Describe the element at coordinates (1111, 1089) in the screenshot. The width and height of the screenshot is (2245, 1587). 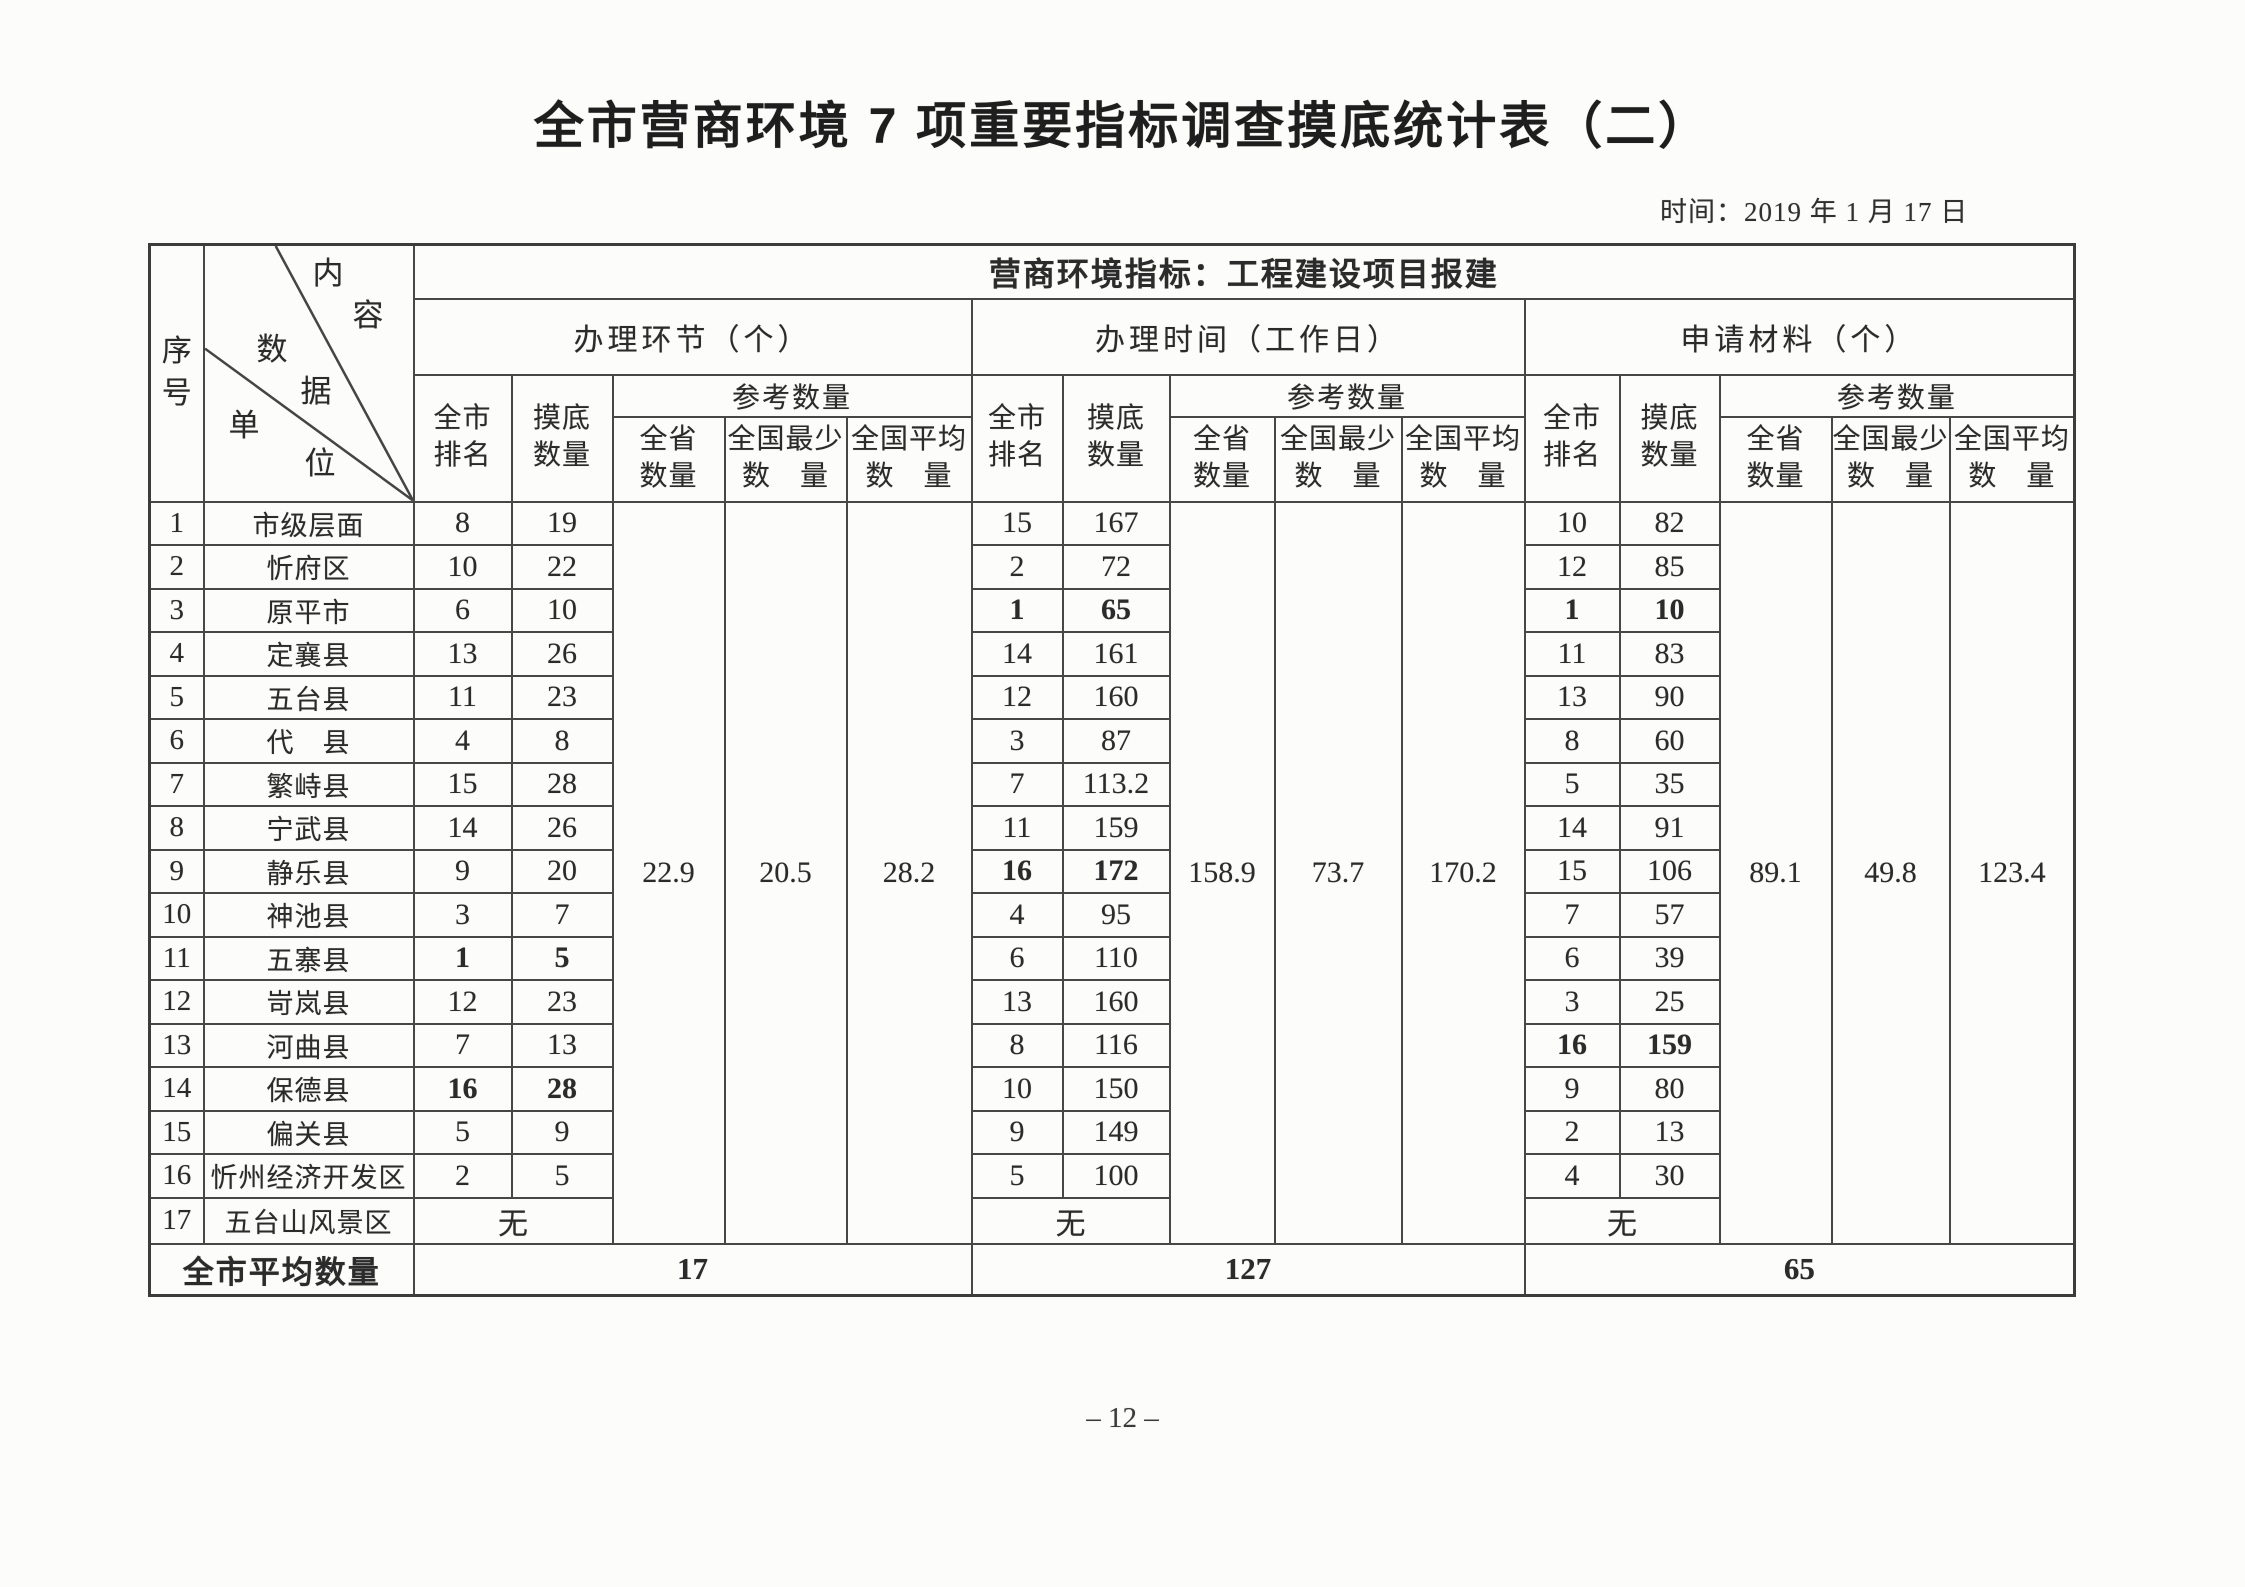
I see `table-row: 14 保德县 16 28 10 150 9 80` at that location.